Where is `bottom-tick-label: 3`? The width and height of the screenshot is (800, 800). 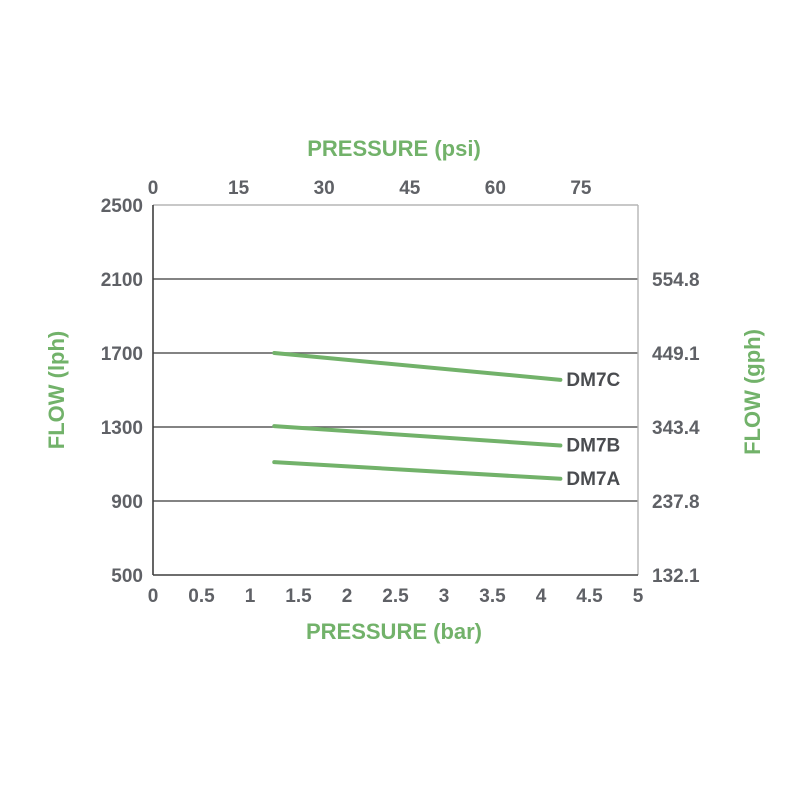
bottom-tick-label: 3 is located at coordinates (444, 596).